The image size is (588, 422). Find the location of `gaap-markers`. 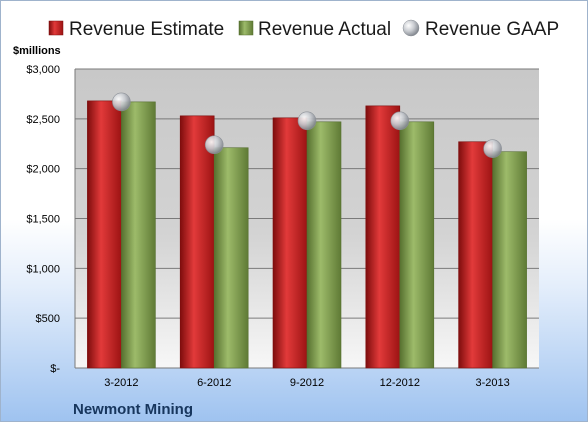

gaap-markers is located at coordinates (307, 125).